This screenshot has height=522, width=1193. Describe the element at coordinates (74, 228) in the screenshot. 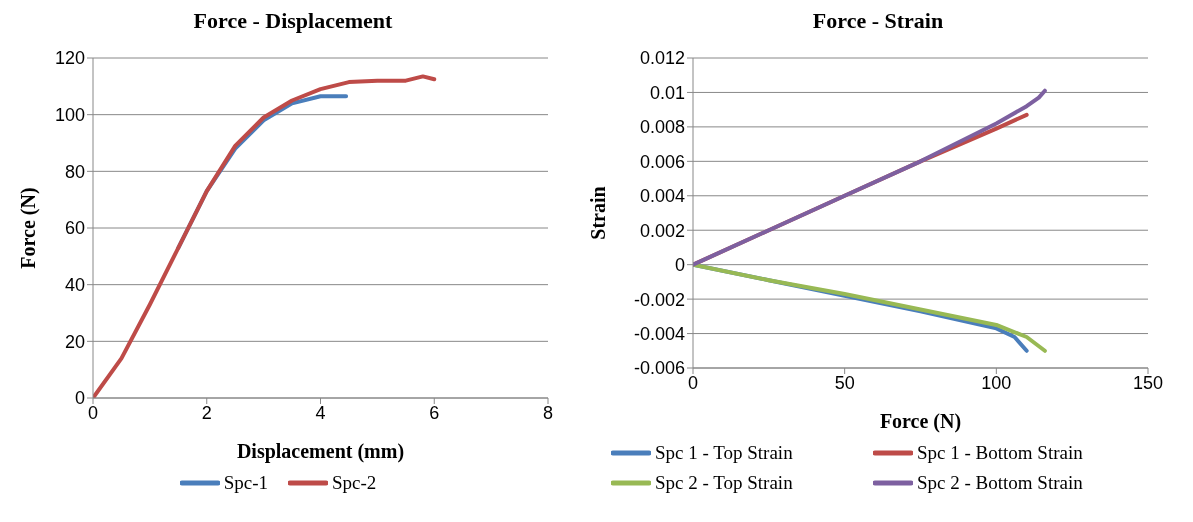

I see `y-tick-label: 60` at that location.